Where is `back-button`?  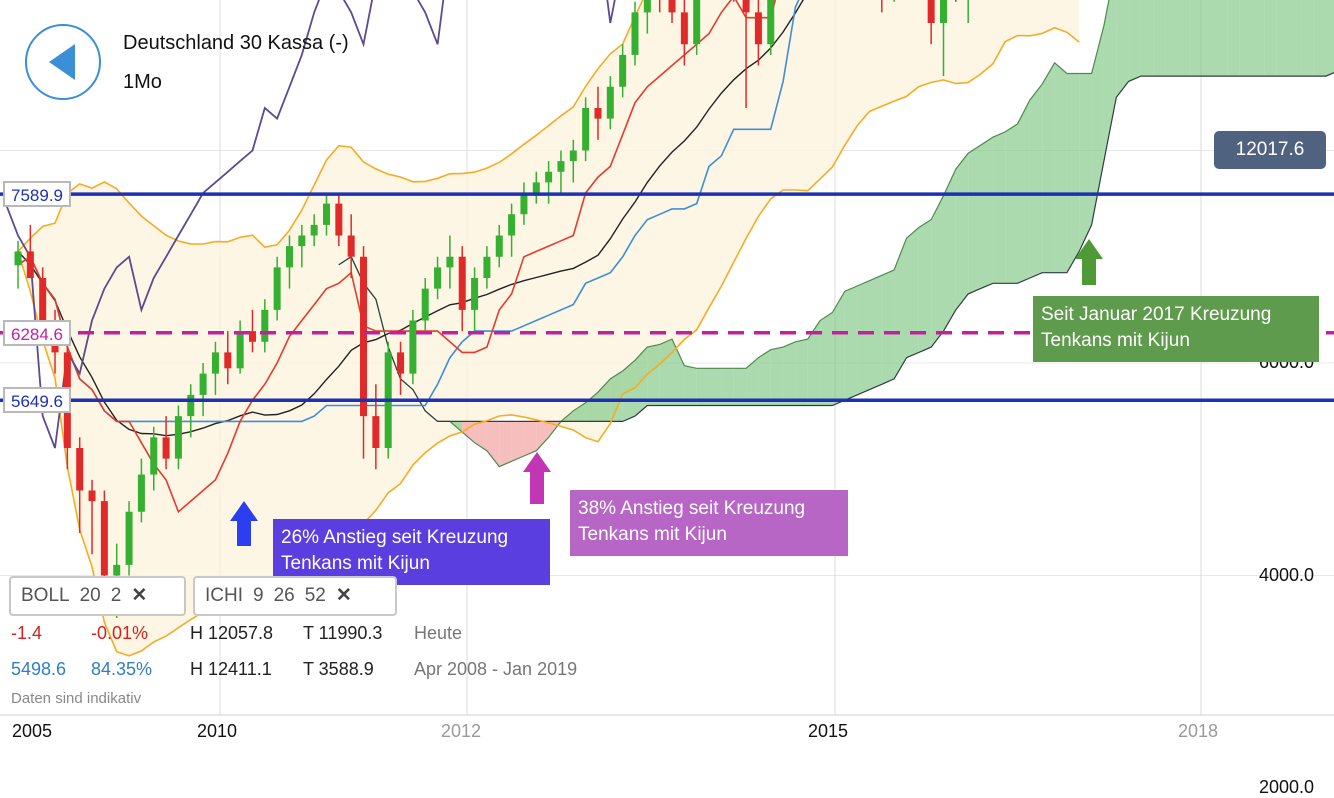 back-button is located at coordinates (63, 62).